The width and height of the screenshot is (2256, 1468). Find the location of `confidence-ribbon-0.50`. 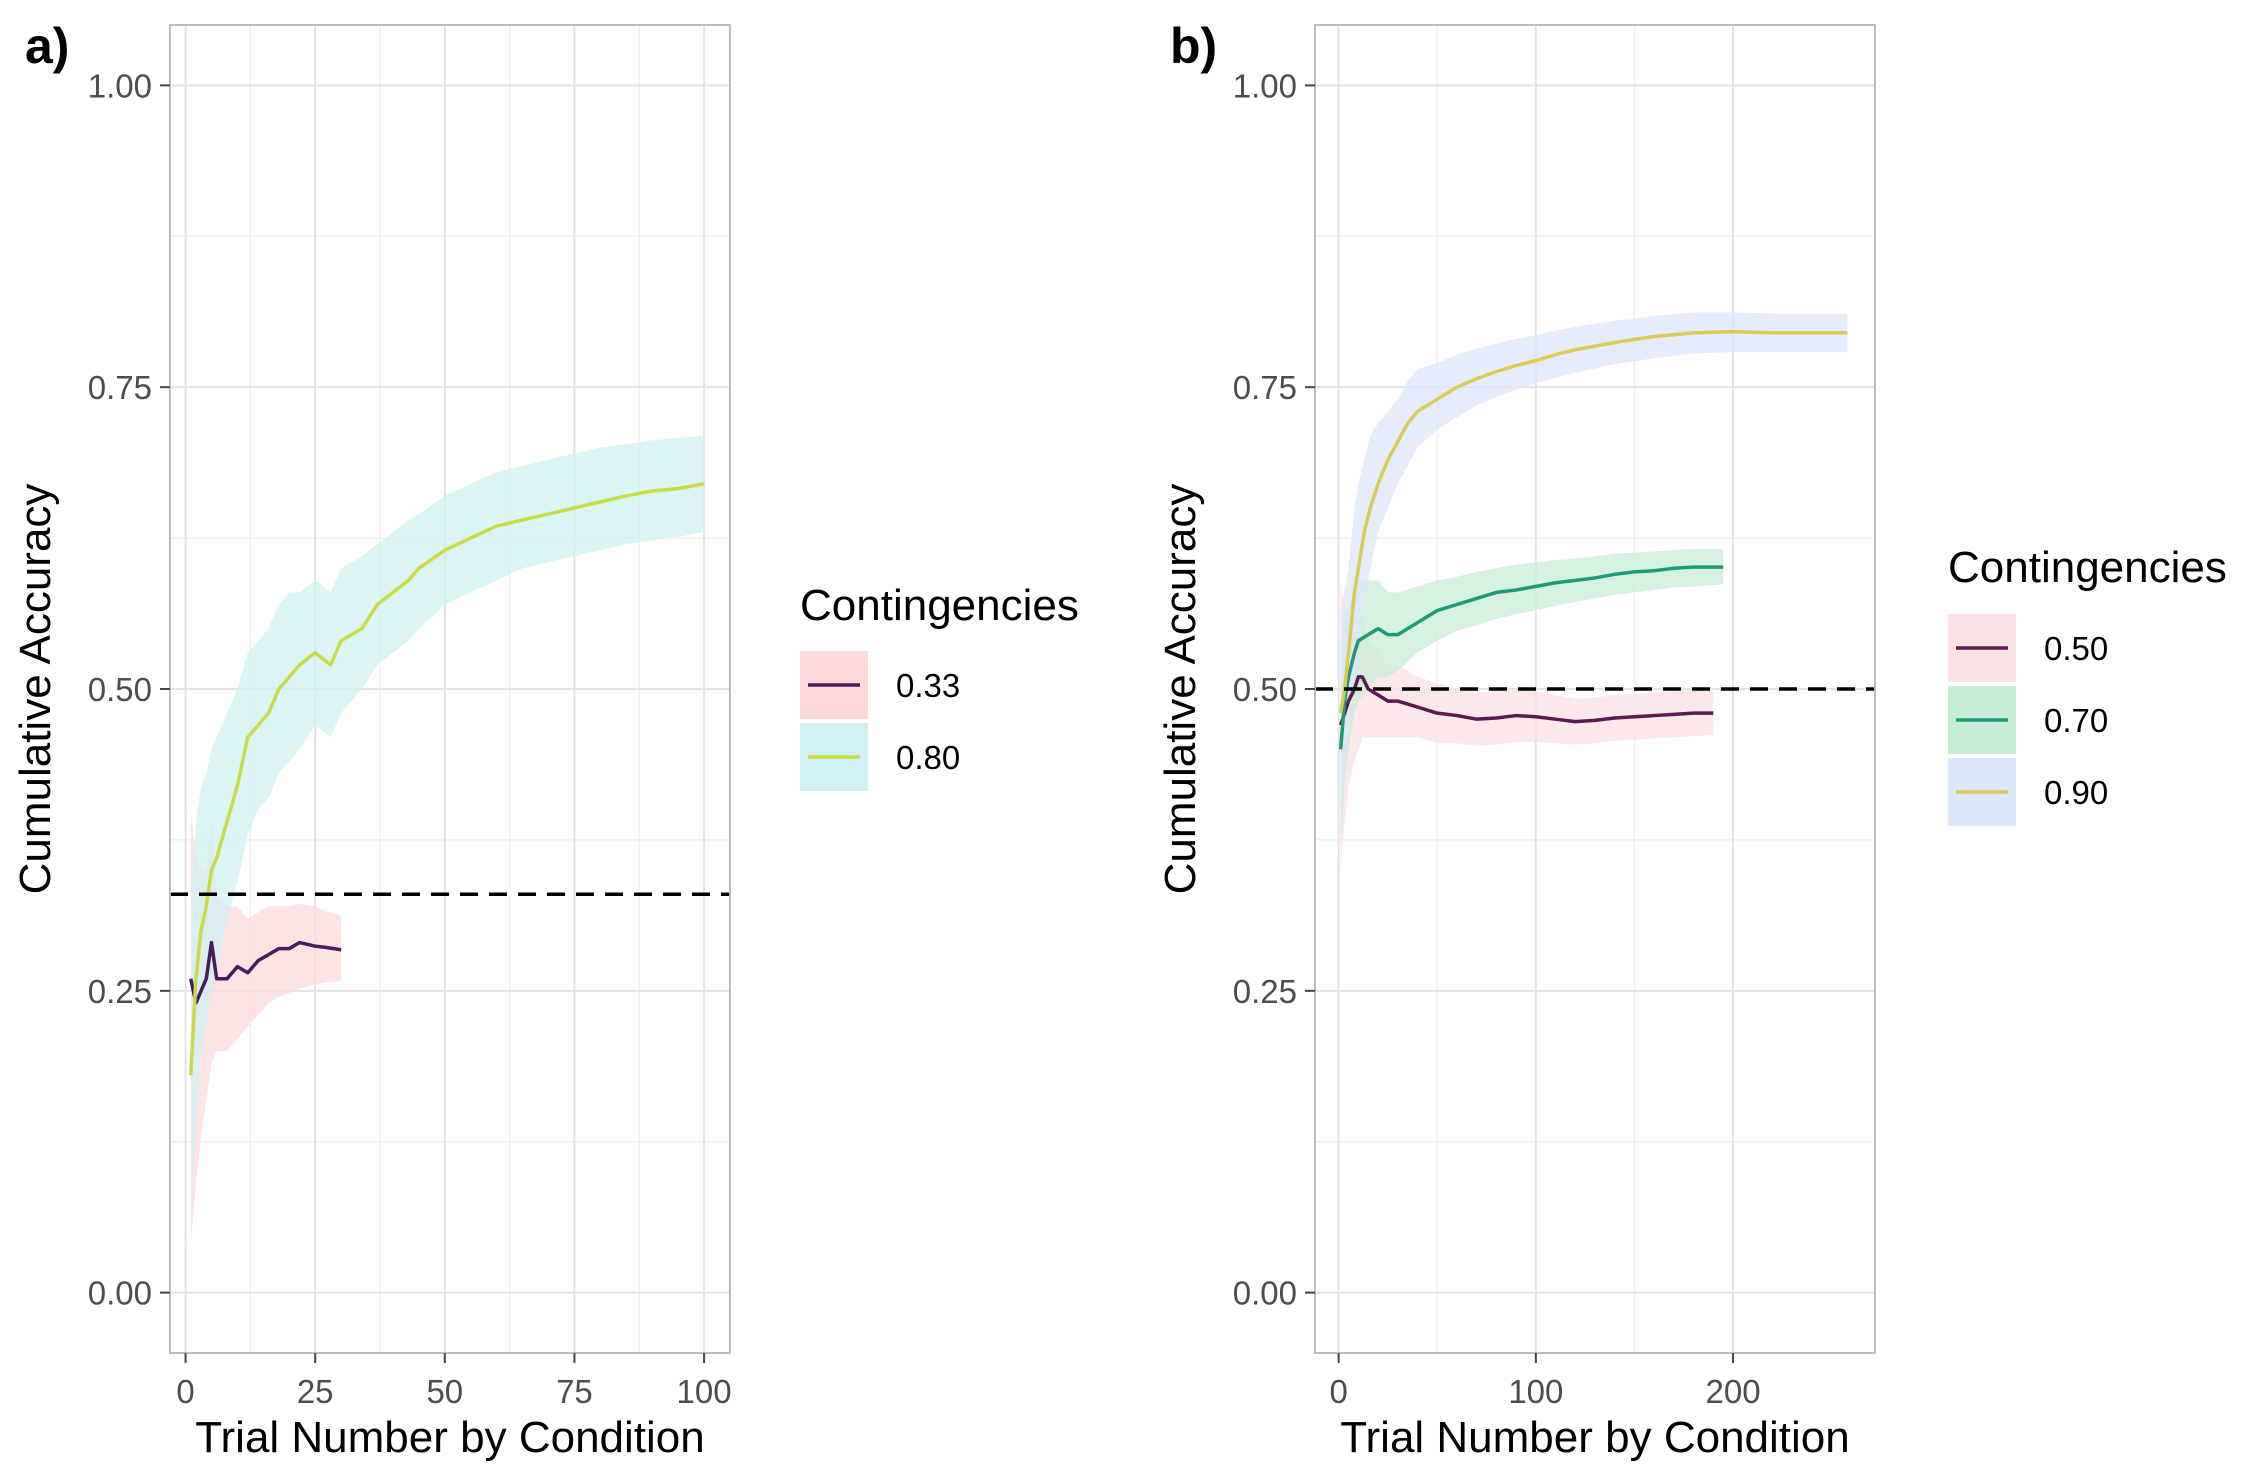

confidence-ribbon-0.50 is located at coordinates (1527, 725).